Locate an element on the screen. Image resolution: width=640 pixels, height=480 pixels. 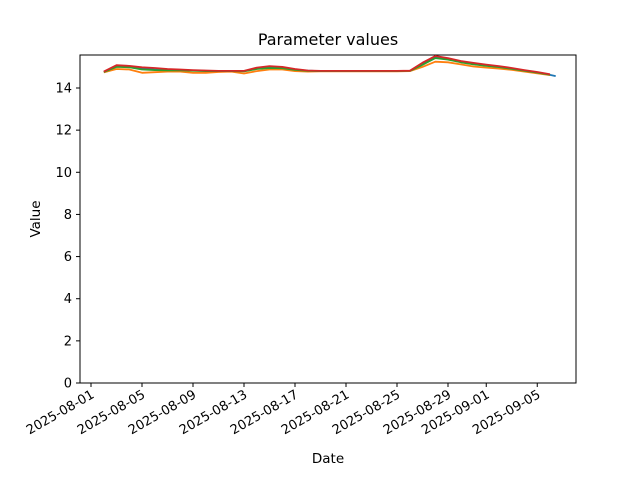
y-tick-label: 2 is located at coordinates (68, 341).